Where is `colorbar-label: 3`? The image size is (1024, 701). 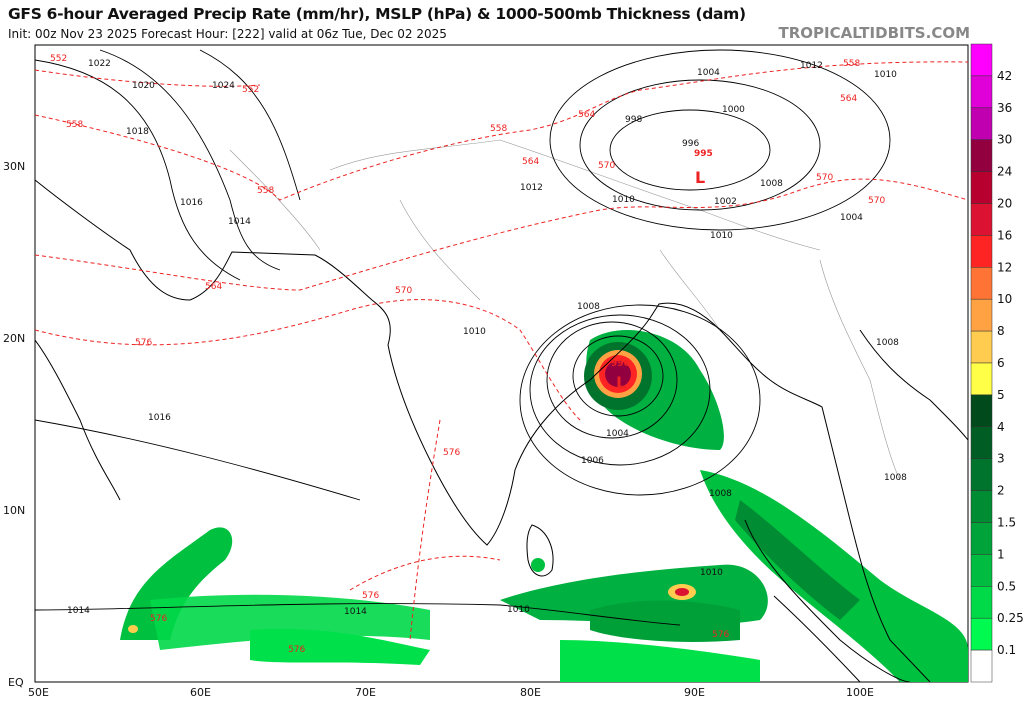
colorbar-label: 3 is located at coordinates (1001, 459).